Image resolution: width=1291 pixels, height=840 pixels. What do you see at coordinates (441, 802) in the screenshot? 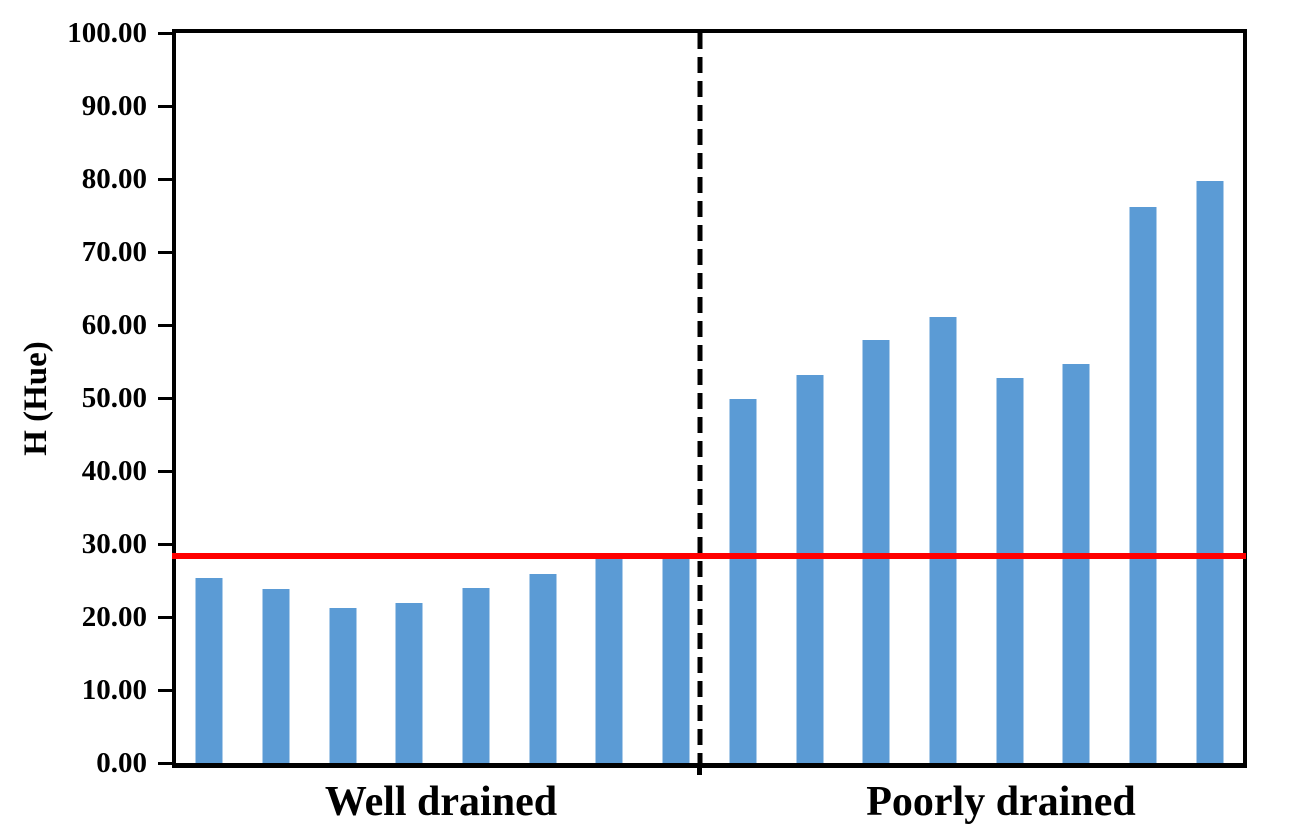
I see `x-axis-group-label-well-drained: Well drained` at bounding box center [441, 802].